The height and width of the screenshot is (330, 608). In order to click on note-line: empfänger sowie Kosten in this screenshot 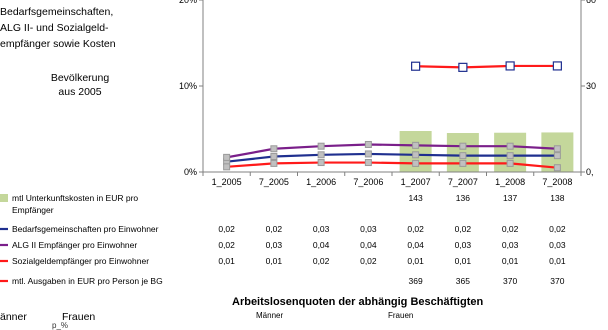, I will do `click(58, 44)`.